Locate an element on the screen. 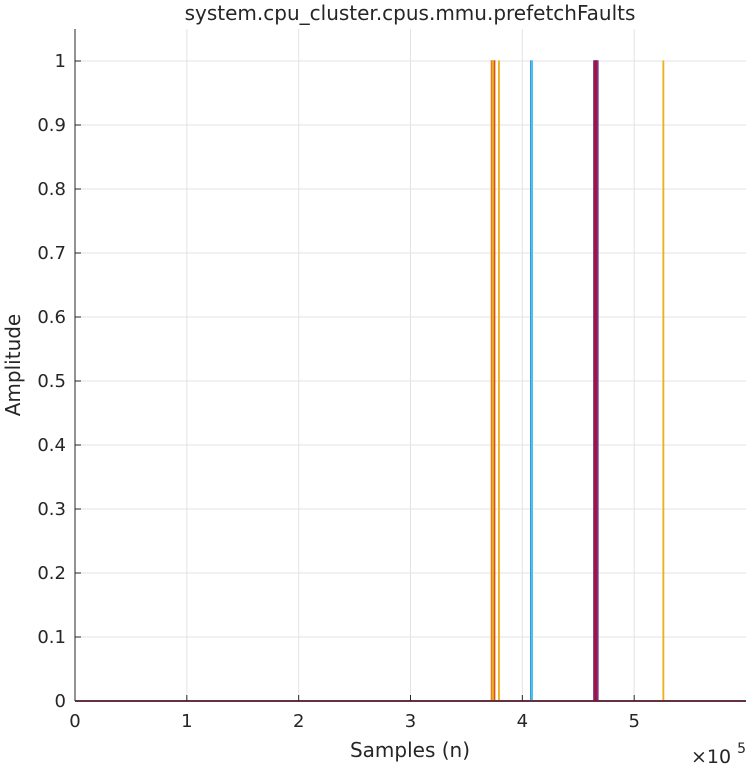  x-axis-label: Samples (n) is located at coordinates (410, 750).